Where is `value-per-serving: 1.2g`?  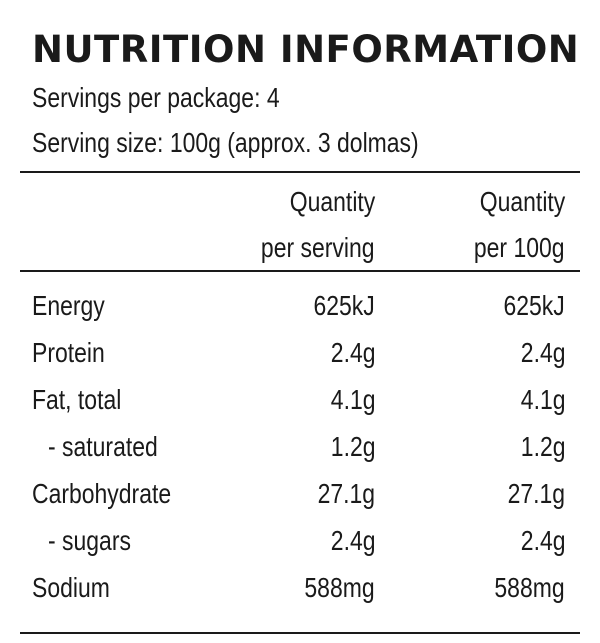
value-per-serving: 1.2g is located at coordinates (352, 446).